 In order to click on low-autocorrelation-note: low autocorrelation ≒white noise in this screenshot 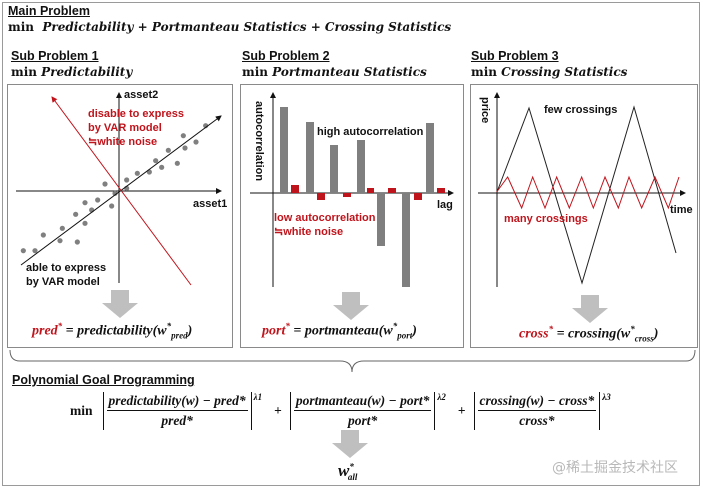, I will do `click(324, 225)`.